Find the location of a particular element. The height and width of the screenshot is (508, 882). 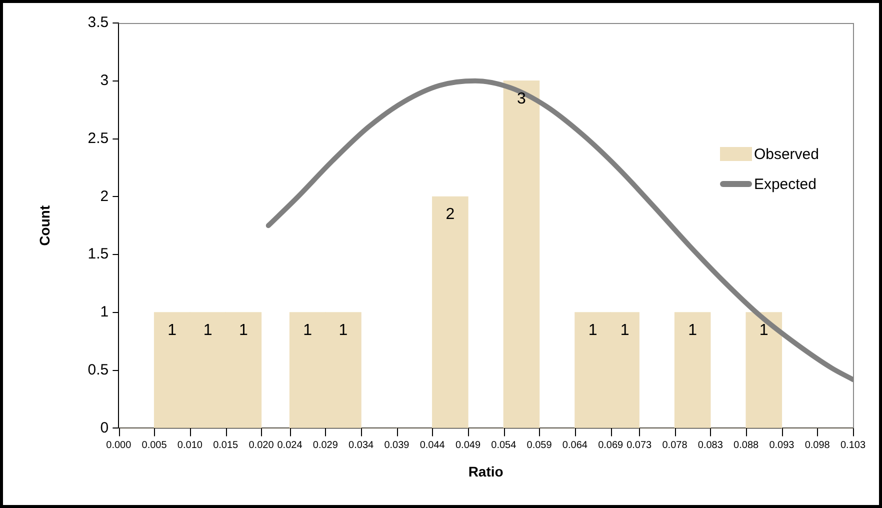

y-axis-title: Count is located at coordinates (44, 225).